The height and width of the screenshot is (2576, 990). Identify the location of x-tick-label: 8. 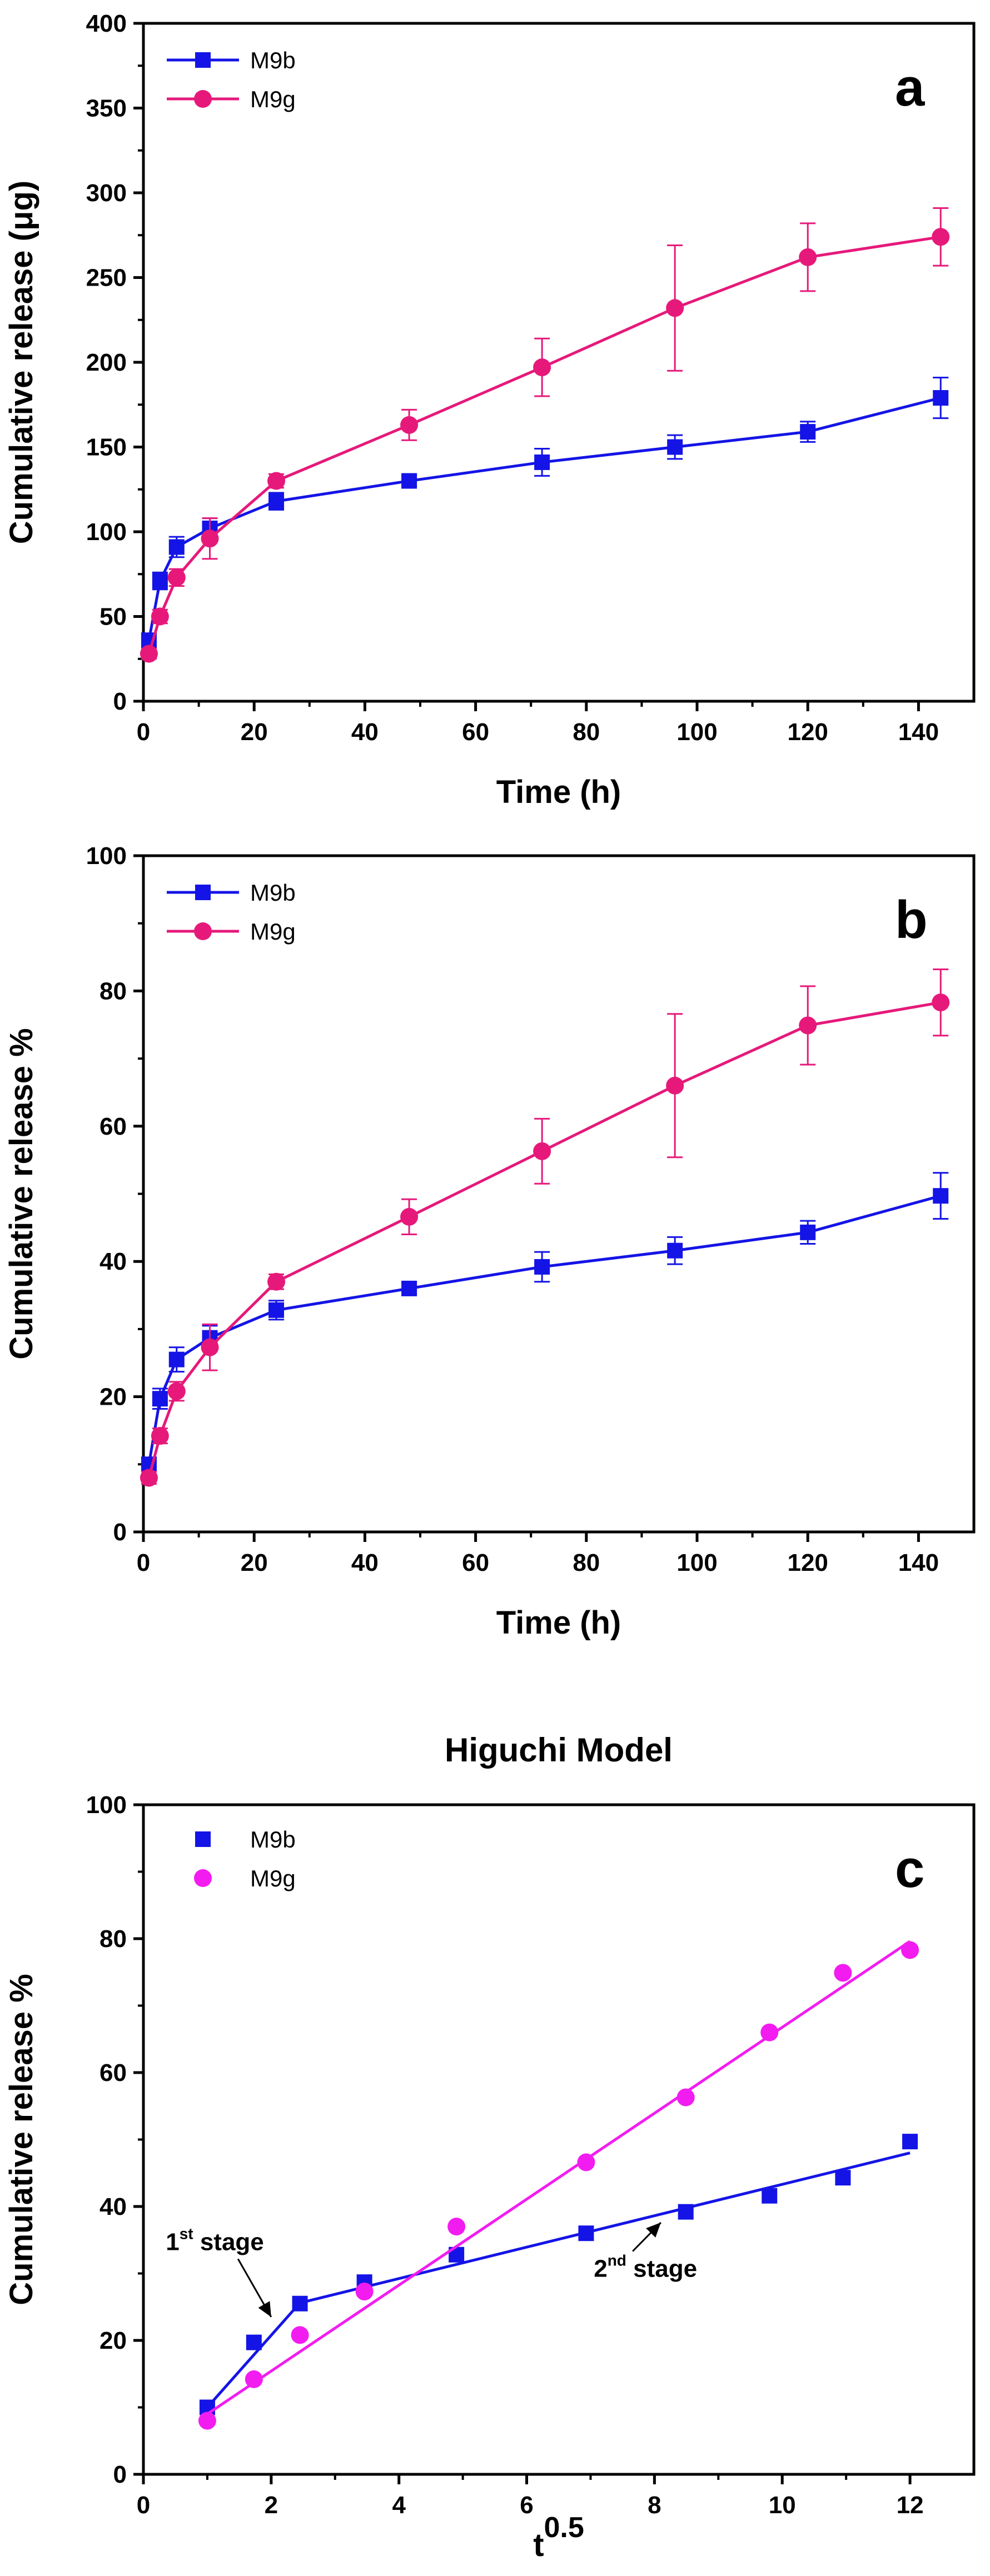
(654, 2506).